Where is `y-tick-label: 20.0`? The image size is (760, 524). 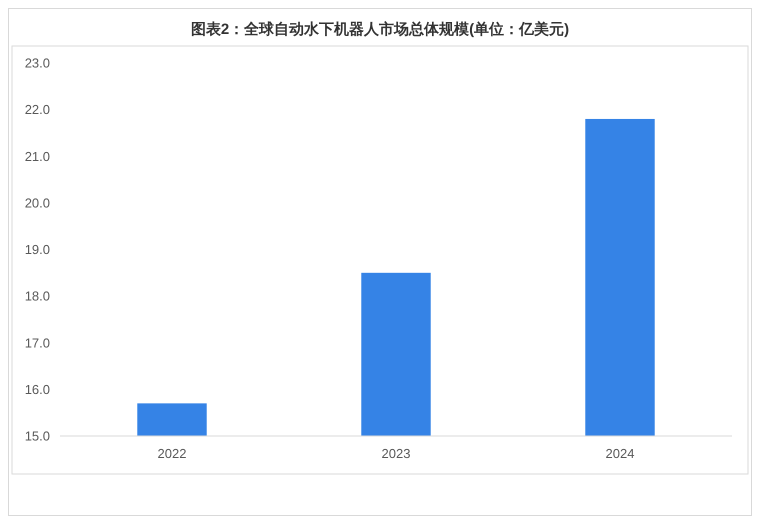
y-tick-label: 20.0 is located at coordinates (37, 202).